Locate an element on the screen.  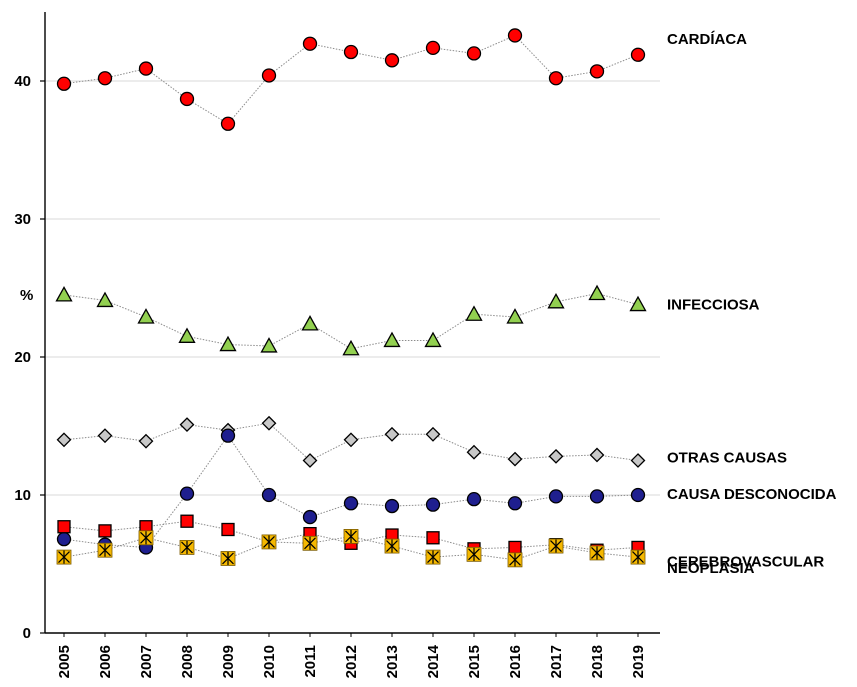
y-tick-label: 40 is located at coordinates (22, 81).